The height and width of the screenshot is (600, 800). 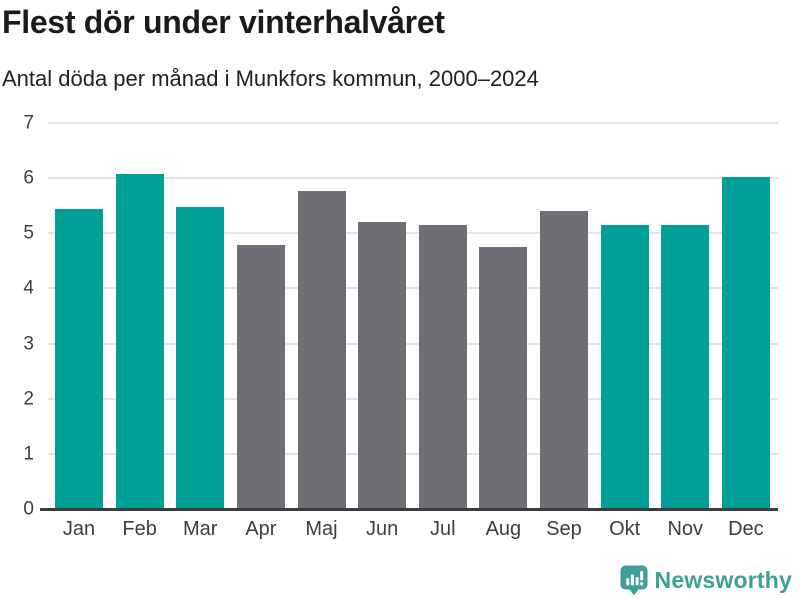 What do you see at coordinates (413, 398) in the screenshot?
I see `gridline-y2` at bounding box center [413, 398].